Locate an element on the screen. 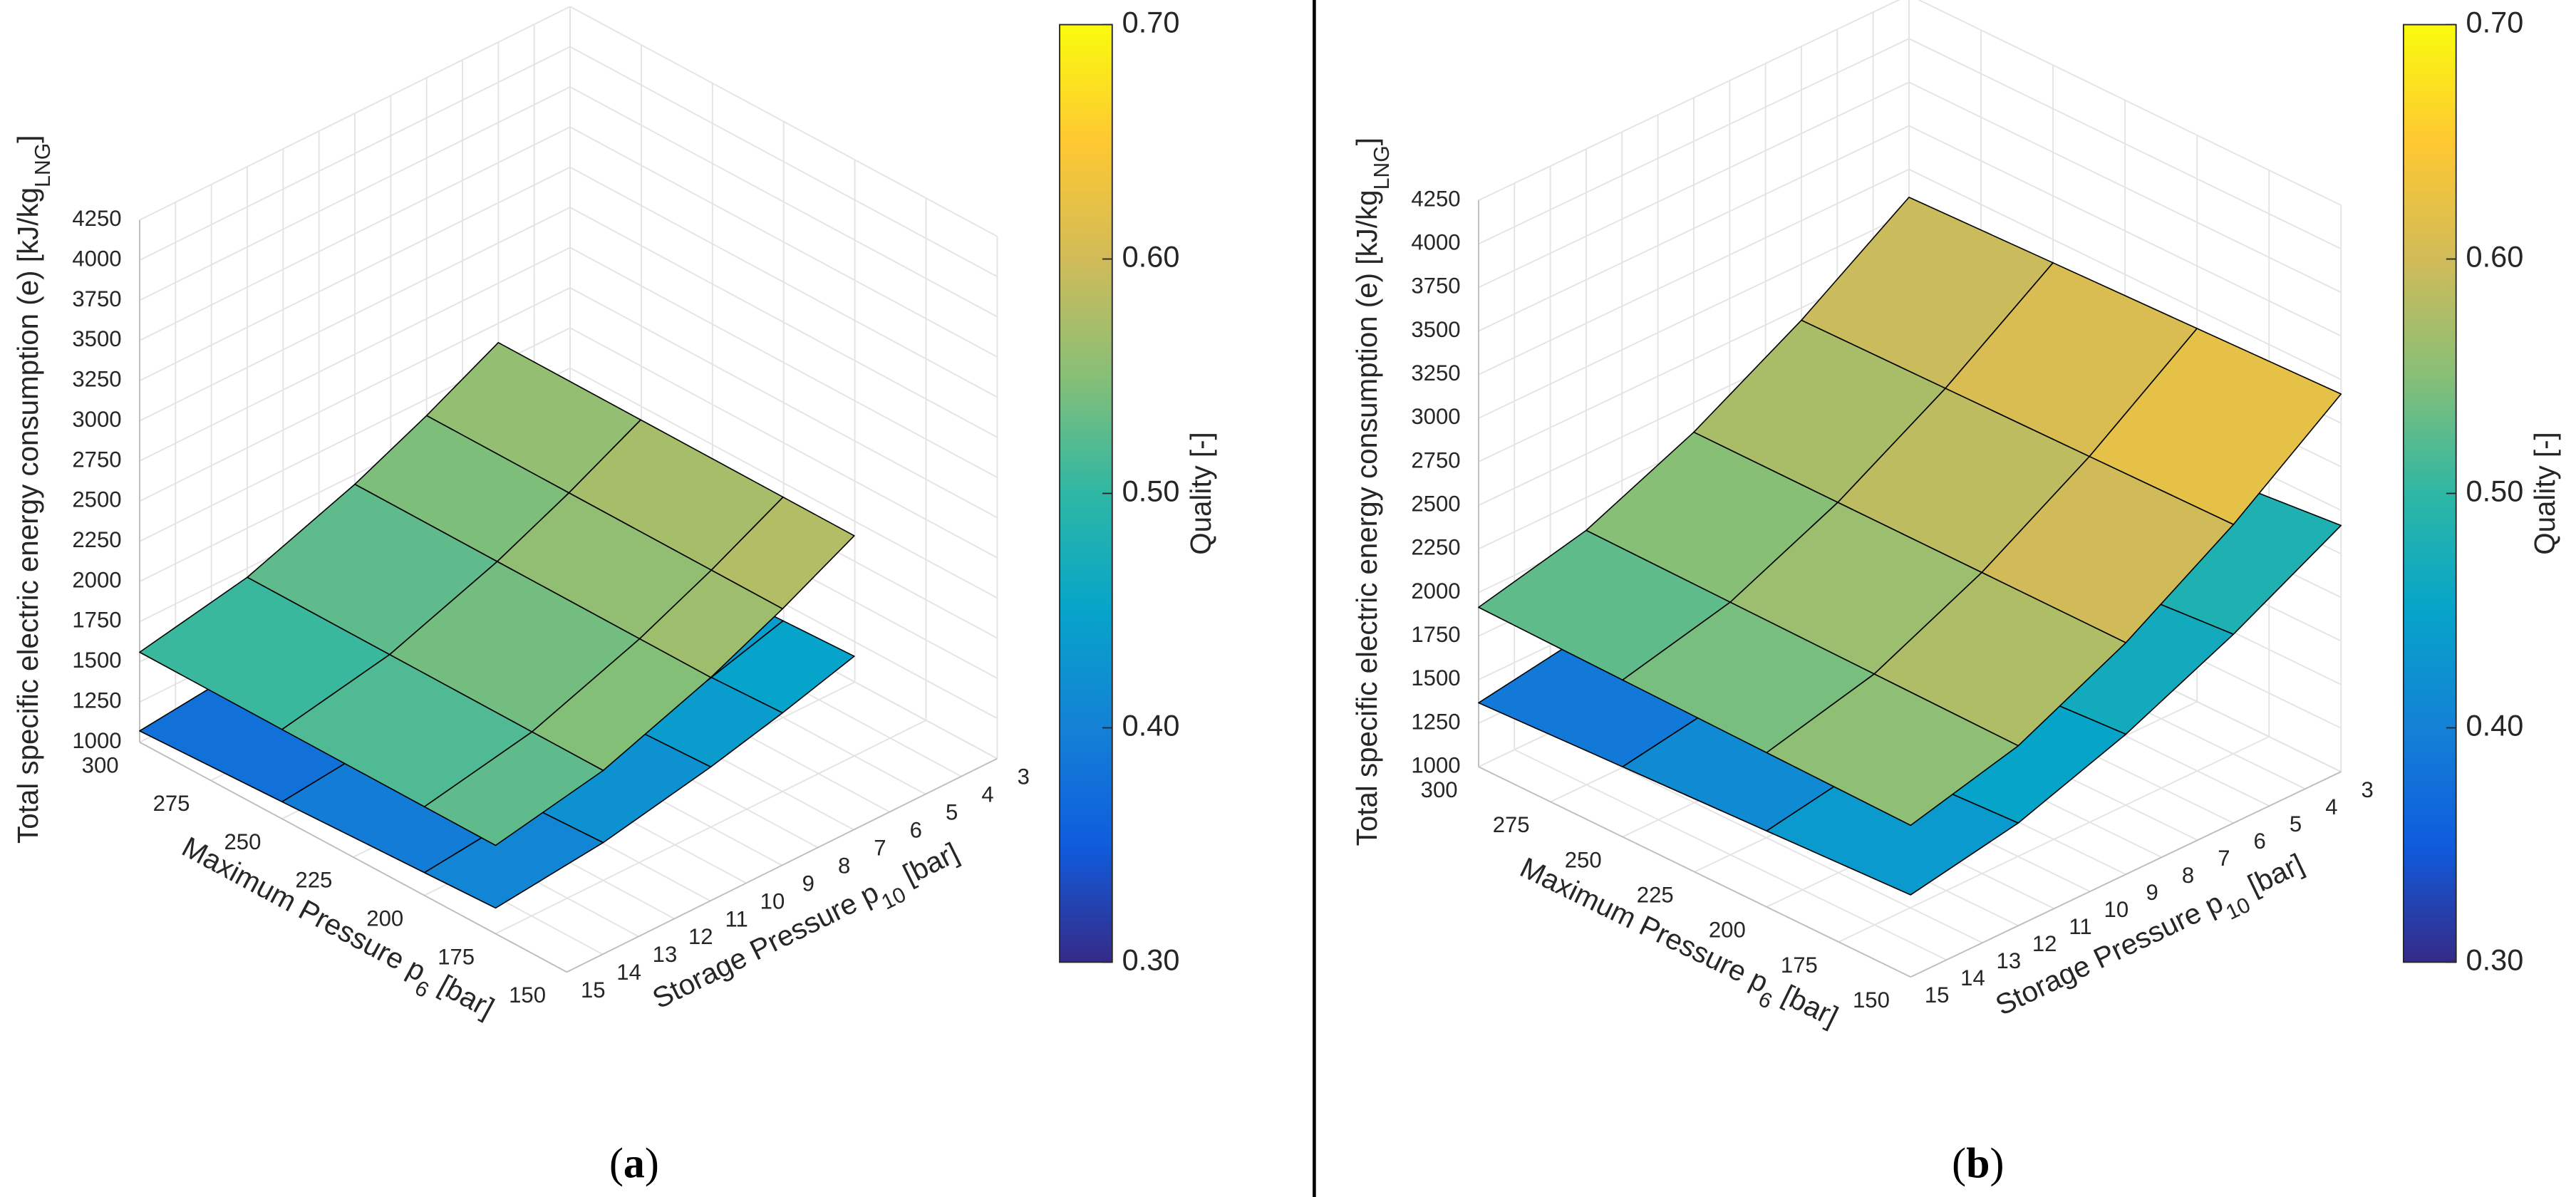  colorbar-label: Quality [-] is located at coordinates (2545, 493).